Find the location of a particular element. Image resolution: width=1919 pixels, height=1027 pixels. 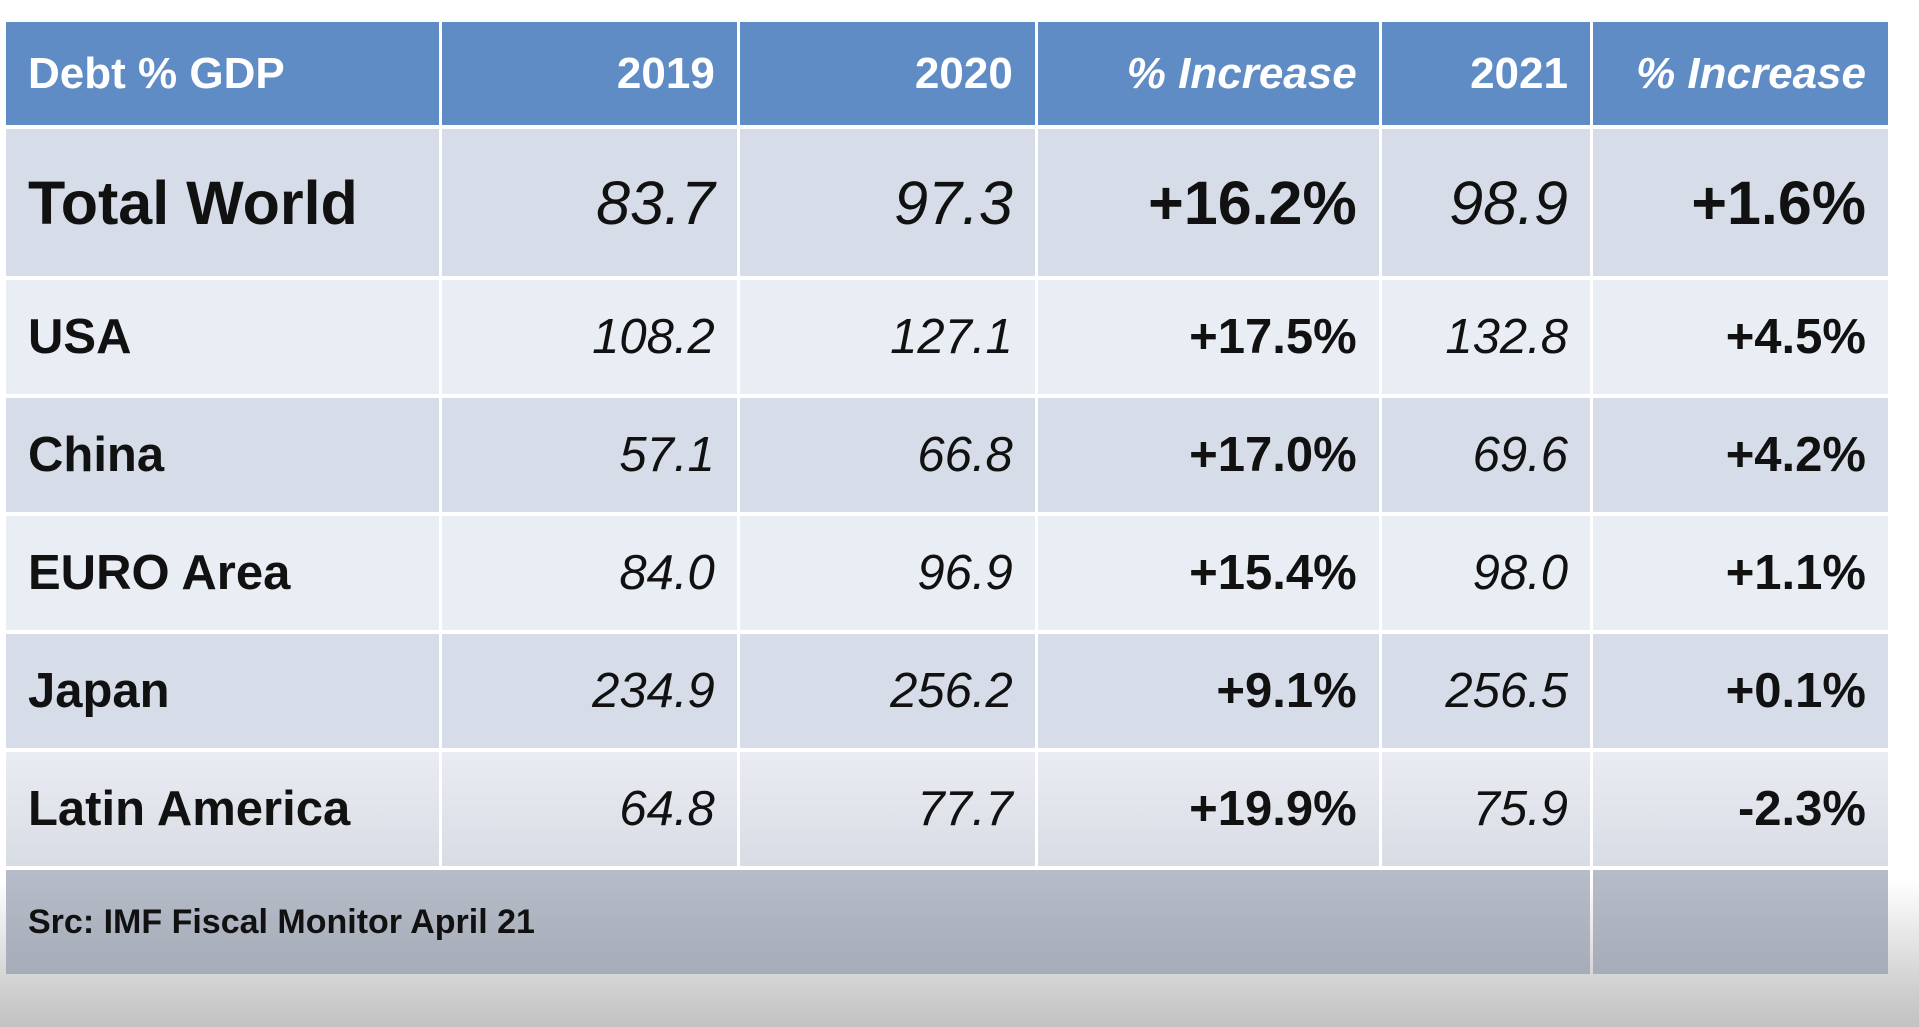

header-increase-2021: % Increase is located at coordinates (1740, 73).